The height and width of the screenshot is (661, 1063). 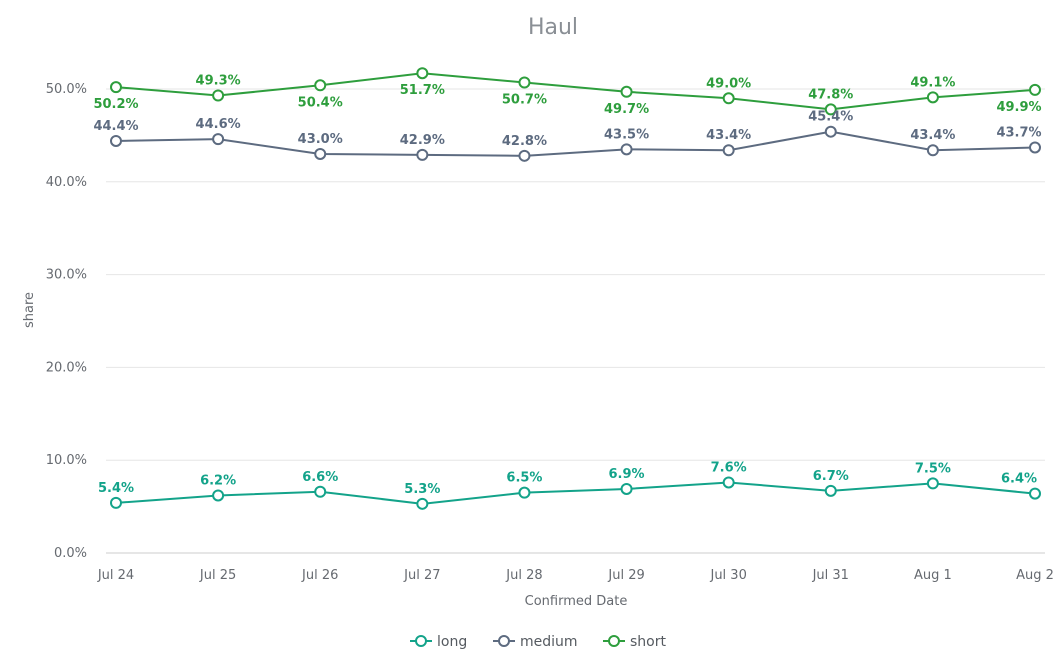 What do you see at coordinates (320, 139) in the screenshot?
I see `data-label-medium: 43.0%` at bounding box center [320, 139].